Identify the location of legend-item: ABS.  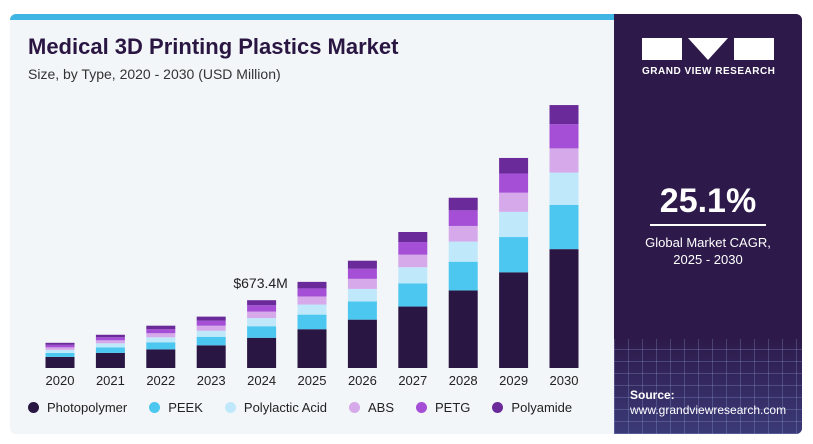
(371, 407).